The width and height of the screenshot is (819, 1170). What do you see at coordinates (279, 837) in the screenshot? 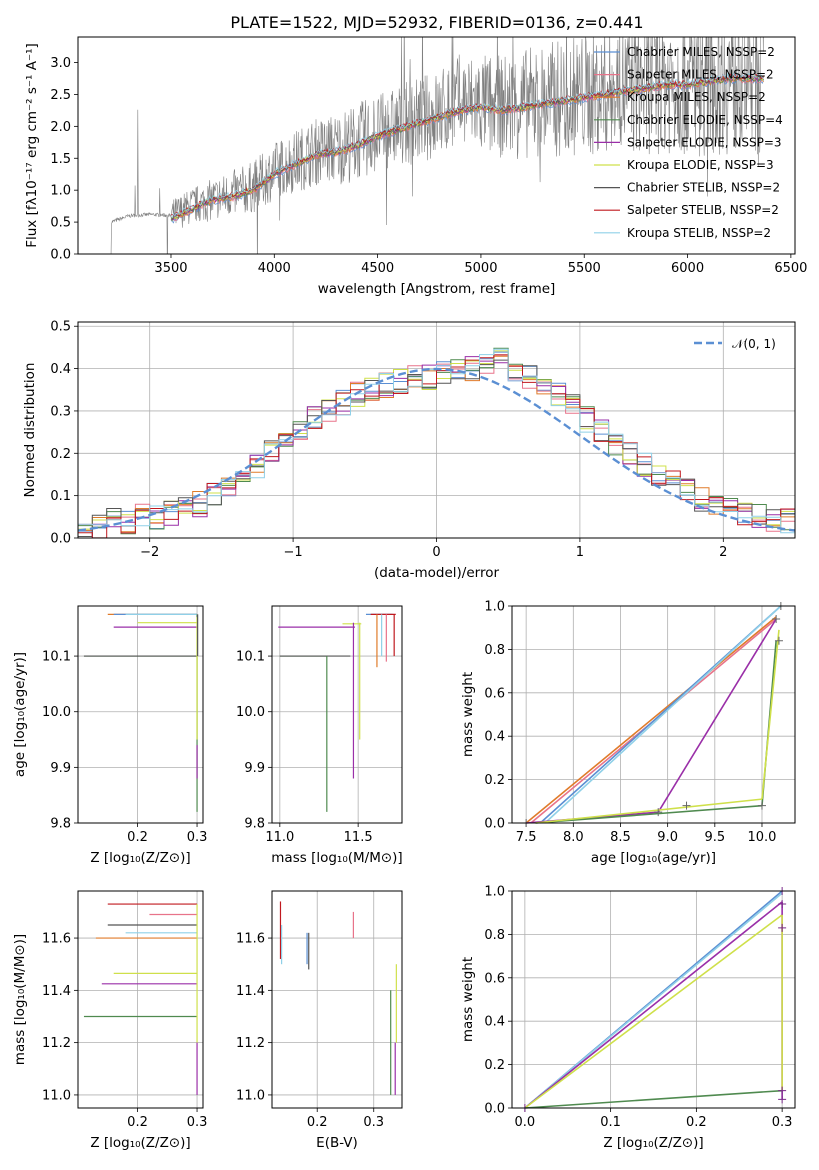
I see `x-tick-label: 11.0` at bounding box center [279, 837].